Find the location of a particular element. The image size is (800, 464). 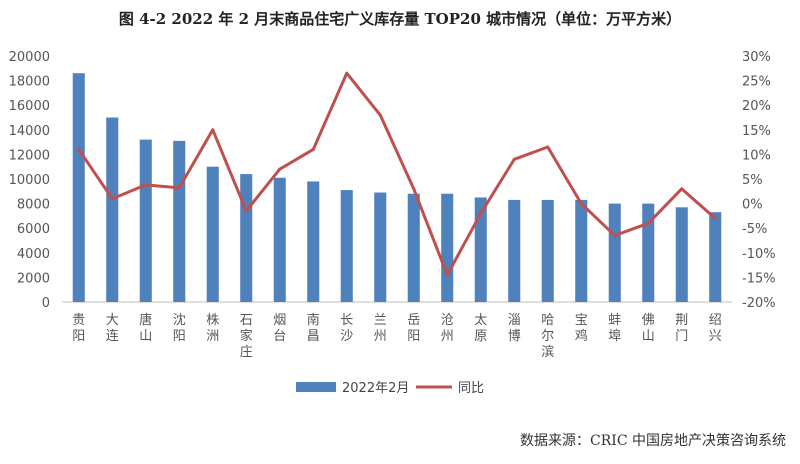

legend-bar-swatch is located at coordinates (316, 387).